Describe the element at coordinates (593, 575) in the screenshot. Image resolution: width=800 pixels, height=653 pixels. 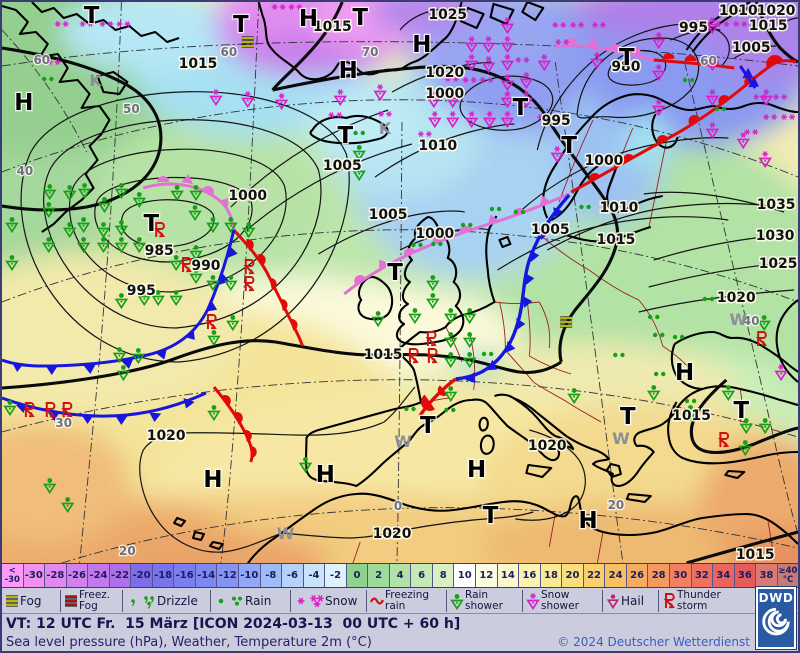
I see `temp-scale-cell: 22` at that location.